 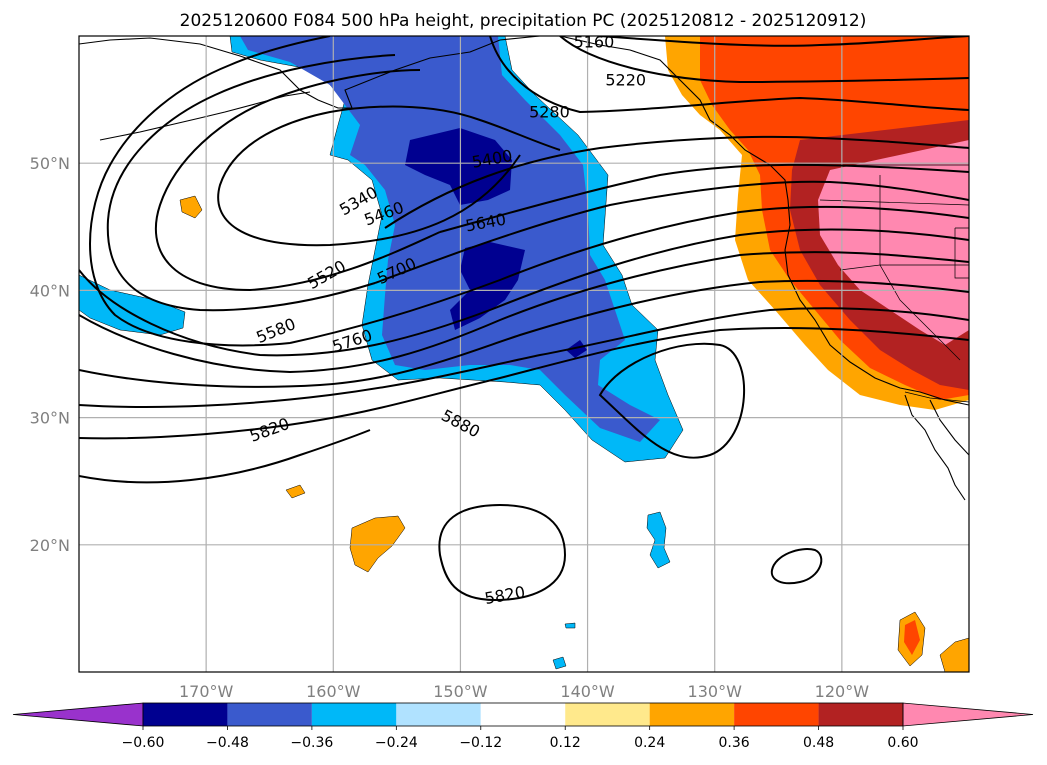 What do you see at coordinates (524, 691) in the screenshot?
I see `longitude-tick-labels: 170°W 160°W 150°W 140°W 130°W 120°W` at bounding box center [524, 691].